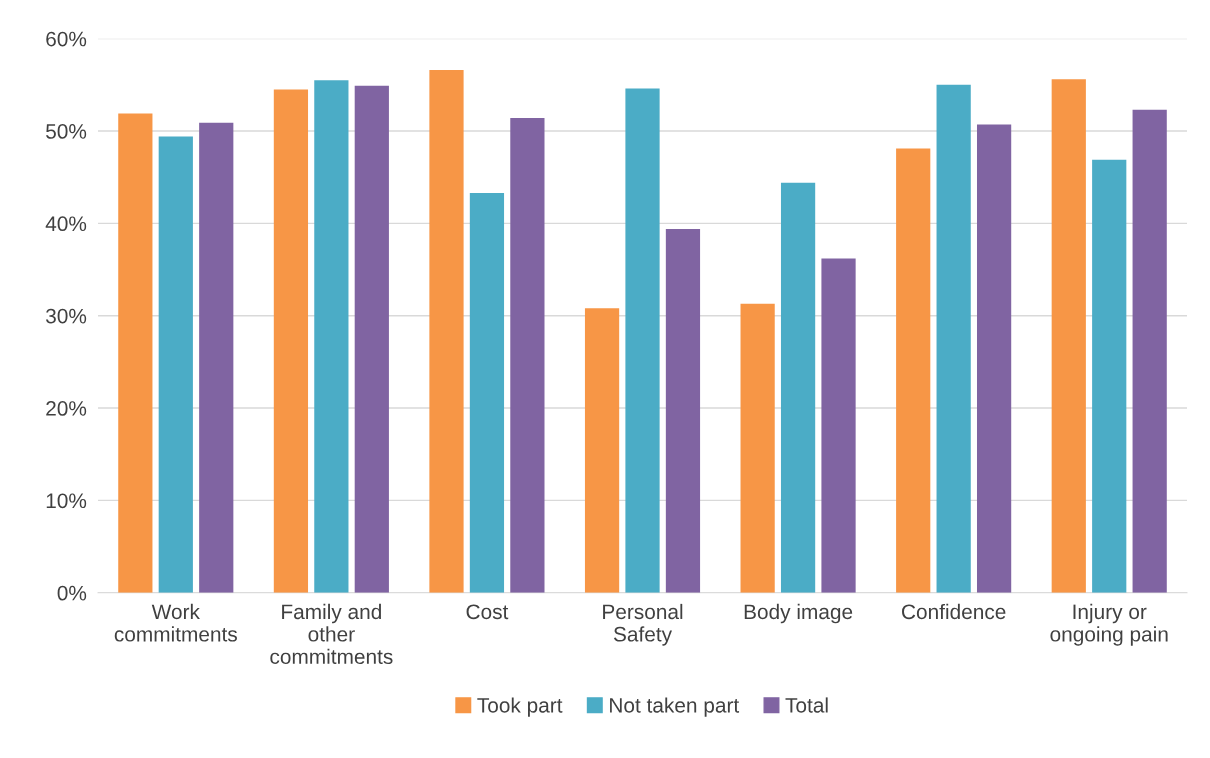 Image resolution: width=1210 pixels, height=758 pixels. I want to click on x-tick-label: Cost, so click(487, 612).